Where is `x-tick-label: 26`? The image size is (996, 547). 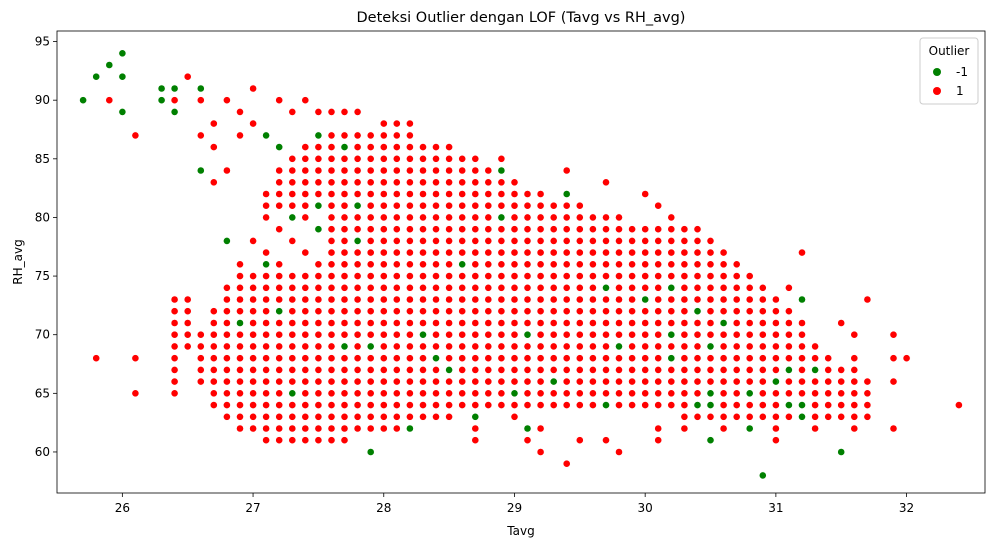 x-tick-label: 26 is located at coordinates (122, 508).